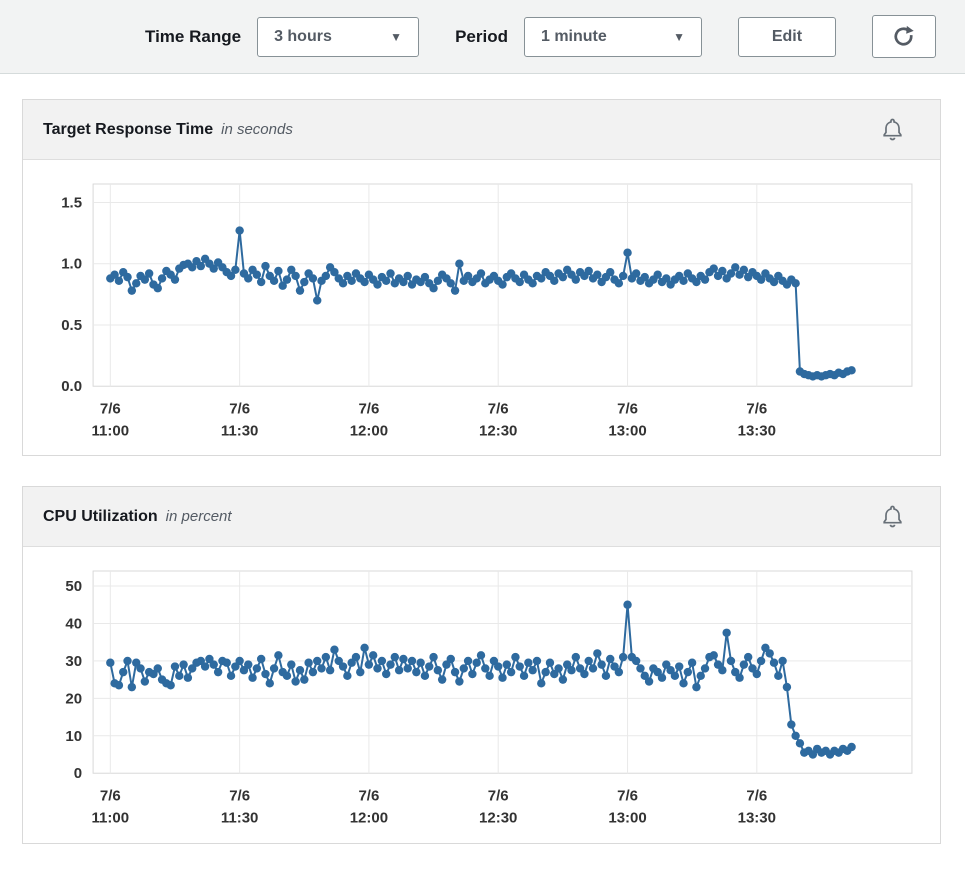  What do you see at coordinates (73, 586) in the screenshot?
I see `svg-text: 50` at bounding box center [73, 586].